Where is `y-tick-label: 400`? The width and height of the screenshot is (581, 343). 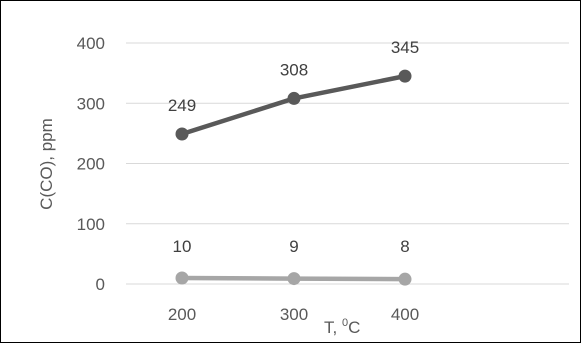 y-tick-label: 400 is located at coordinates (91, 43).